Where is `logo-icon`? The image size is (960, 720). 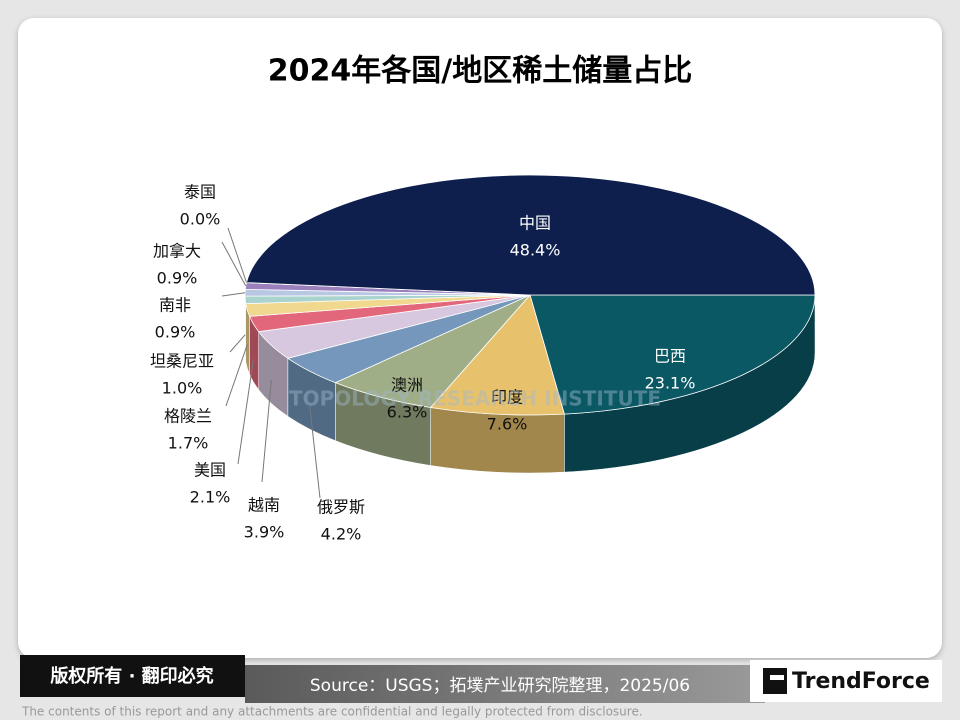
logo-icon is located at coordinates (775, 681).